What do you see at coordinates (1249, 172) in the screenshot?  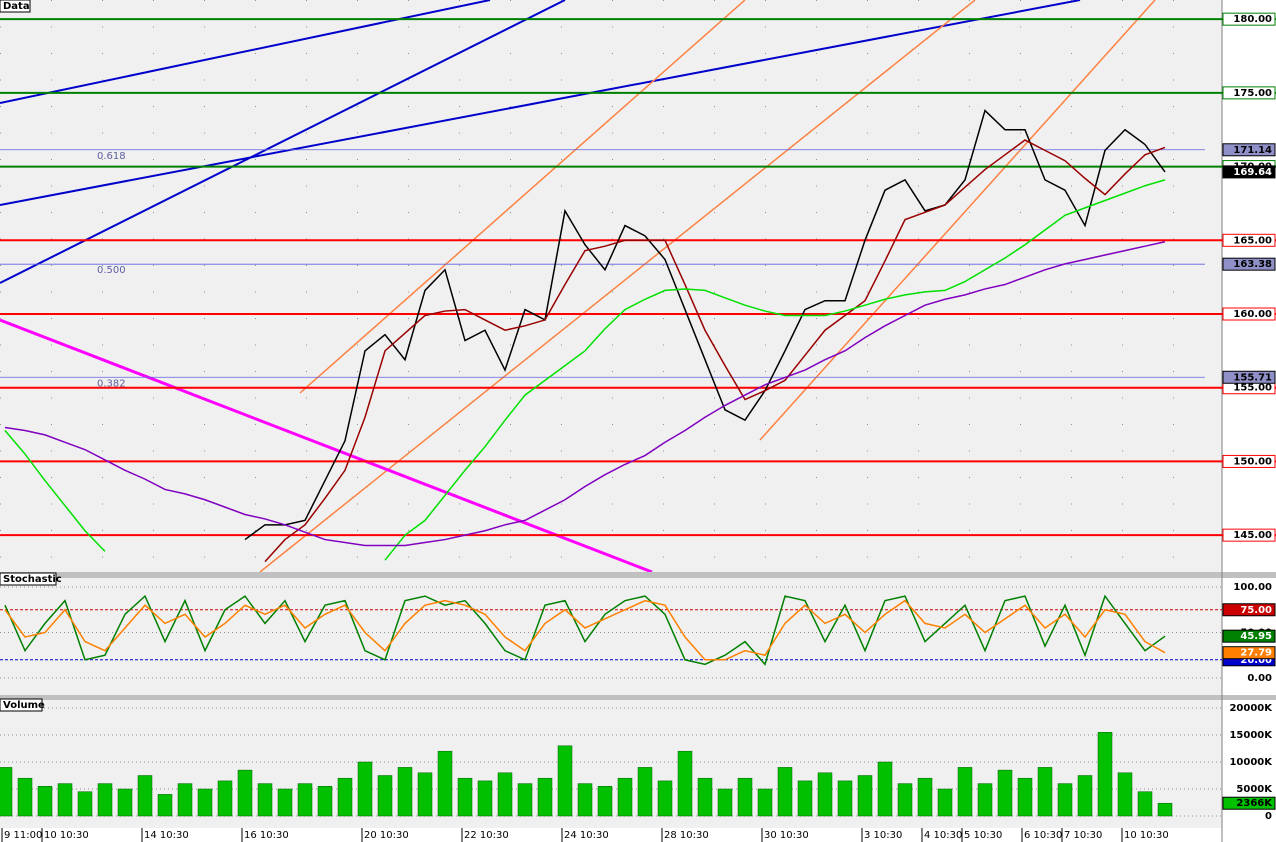 I see `last-price-tag-box` at bounding box center [1249, 172].